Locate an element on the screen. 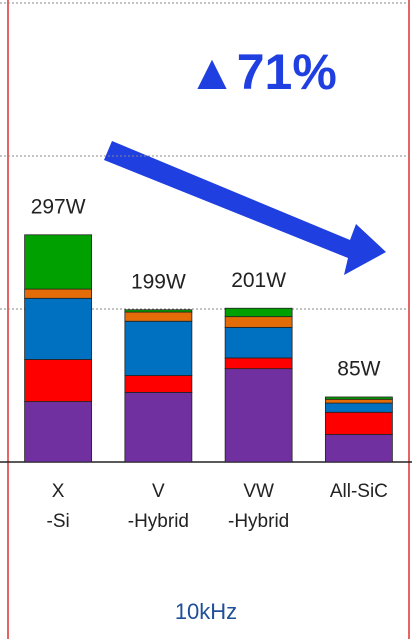 The width and height of the screenshot is (412, 639). total-label: 297W is located at coordinates (58, 206).